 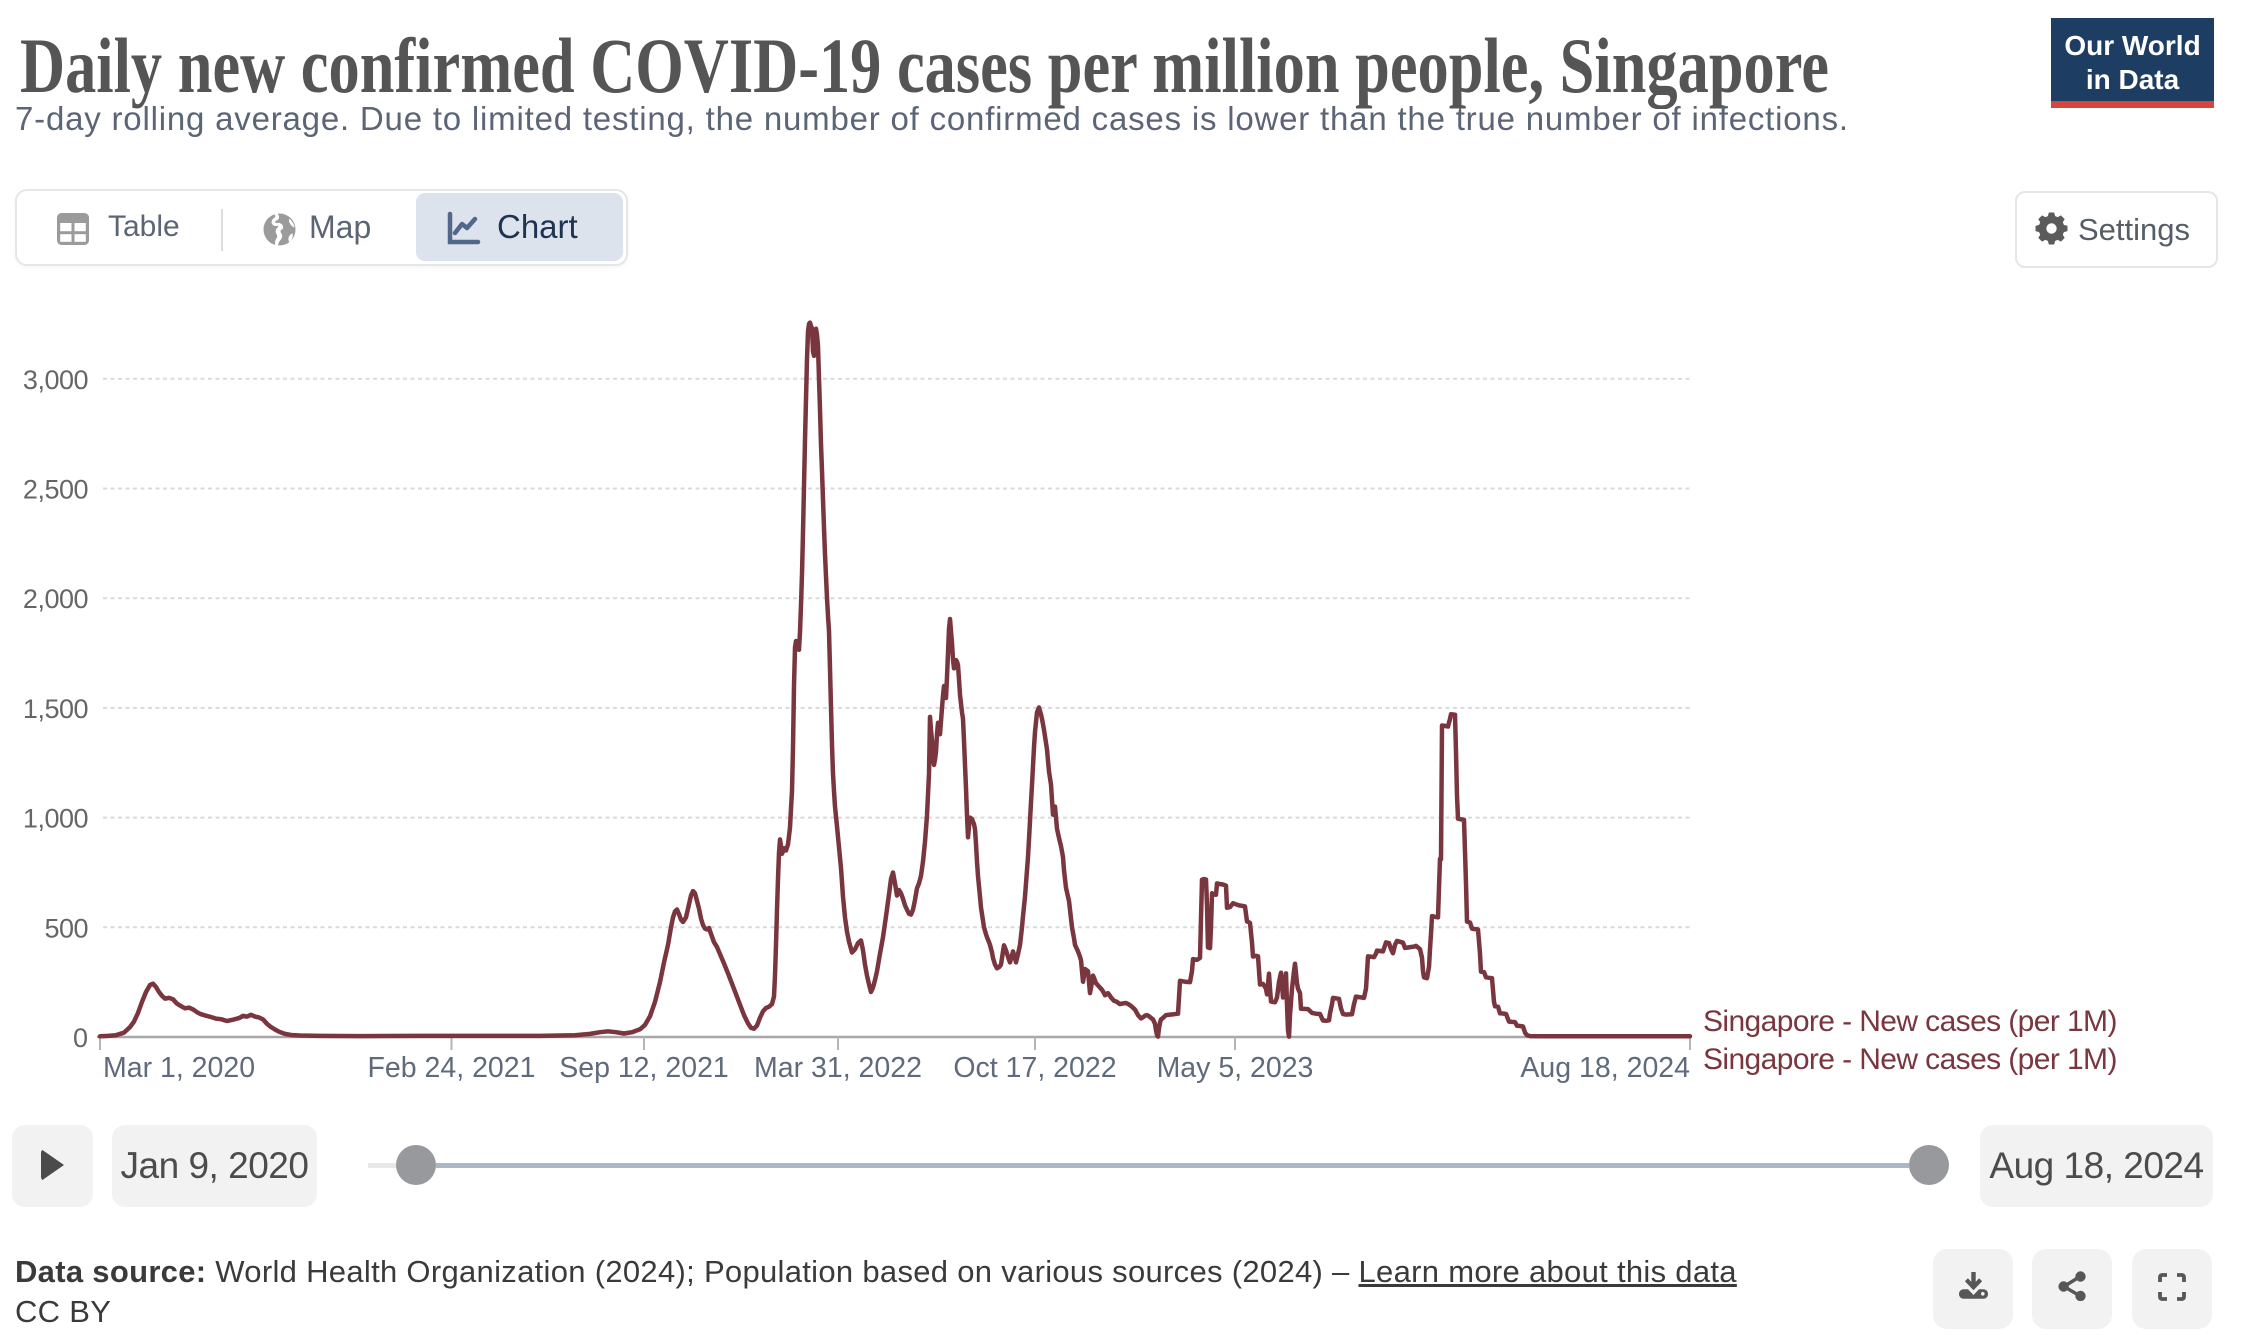 I want to click on svg-text: Mar 1, 2020, so click(x=179, y=1068).